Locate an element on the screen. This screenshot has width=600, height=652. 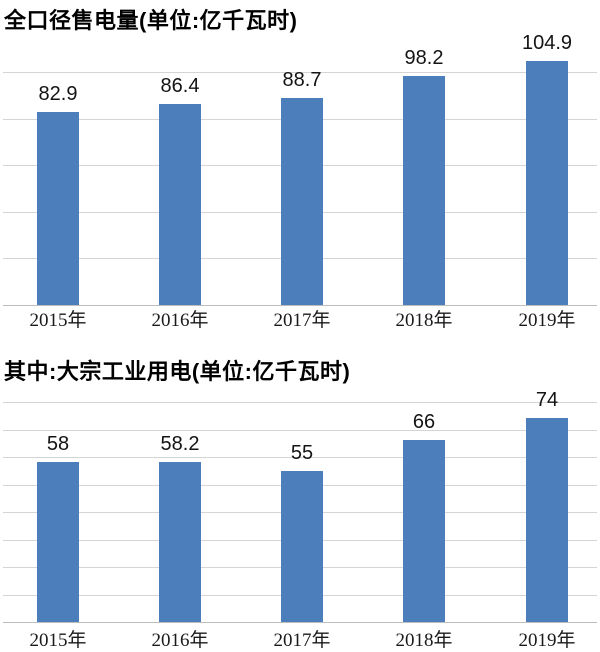
value-label: 104.9 is located at coordinates (547, 43).